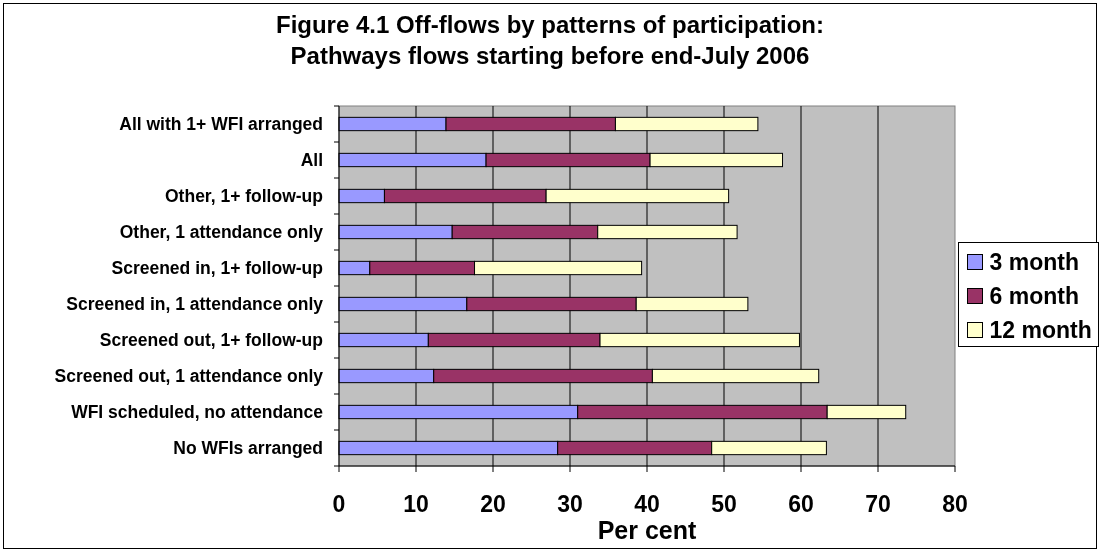 The width and height of the screenshot is (1100, 551). Describe the element at coordinates (570, 504) in the screenshot. I see `x-tick-label: 30` at that location.